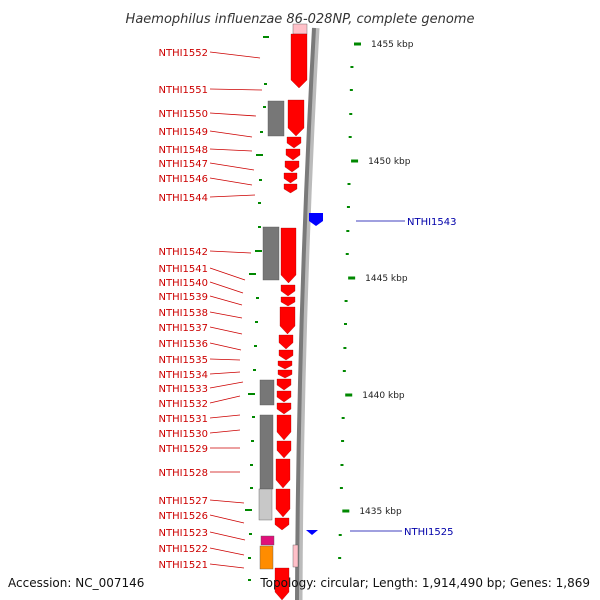  Describe the element at coordinates (183, 90) in the screenshot. I see `gene-label: NTHI1551` at that location.